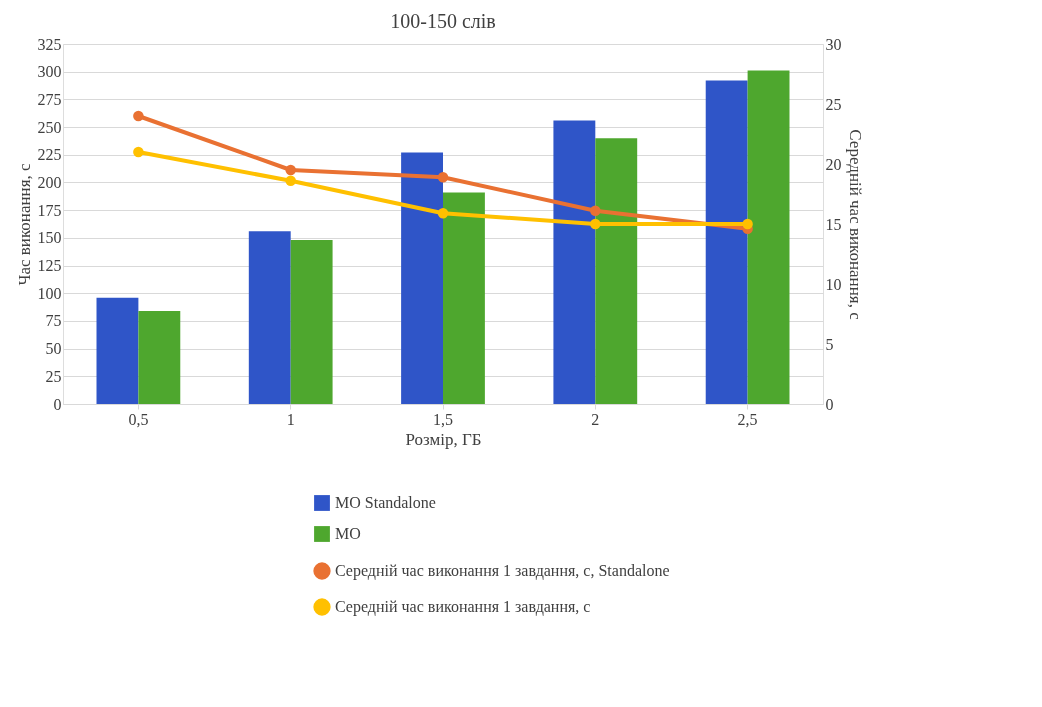 Image resolution: width=1042 pixels, height=707 pixels. What do you see at coordinates (833, 224) in the screenshot?
I see `y2-tick-label: 15` at bounding box center [833, 224].